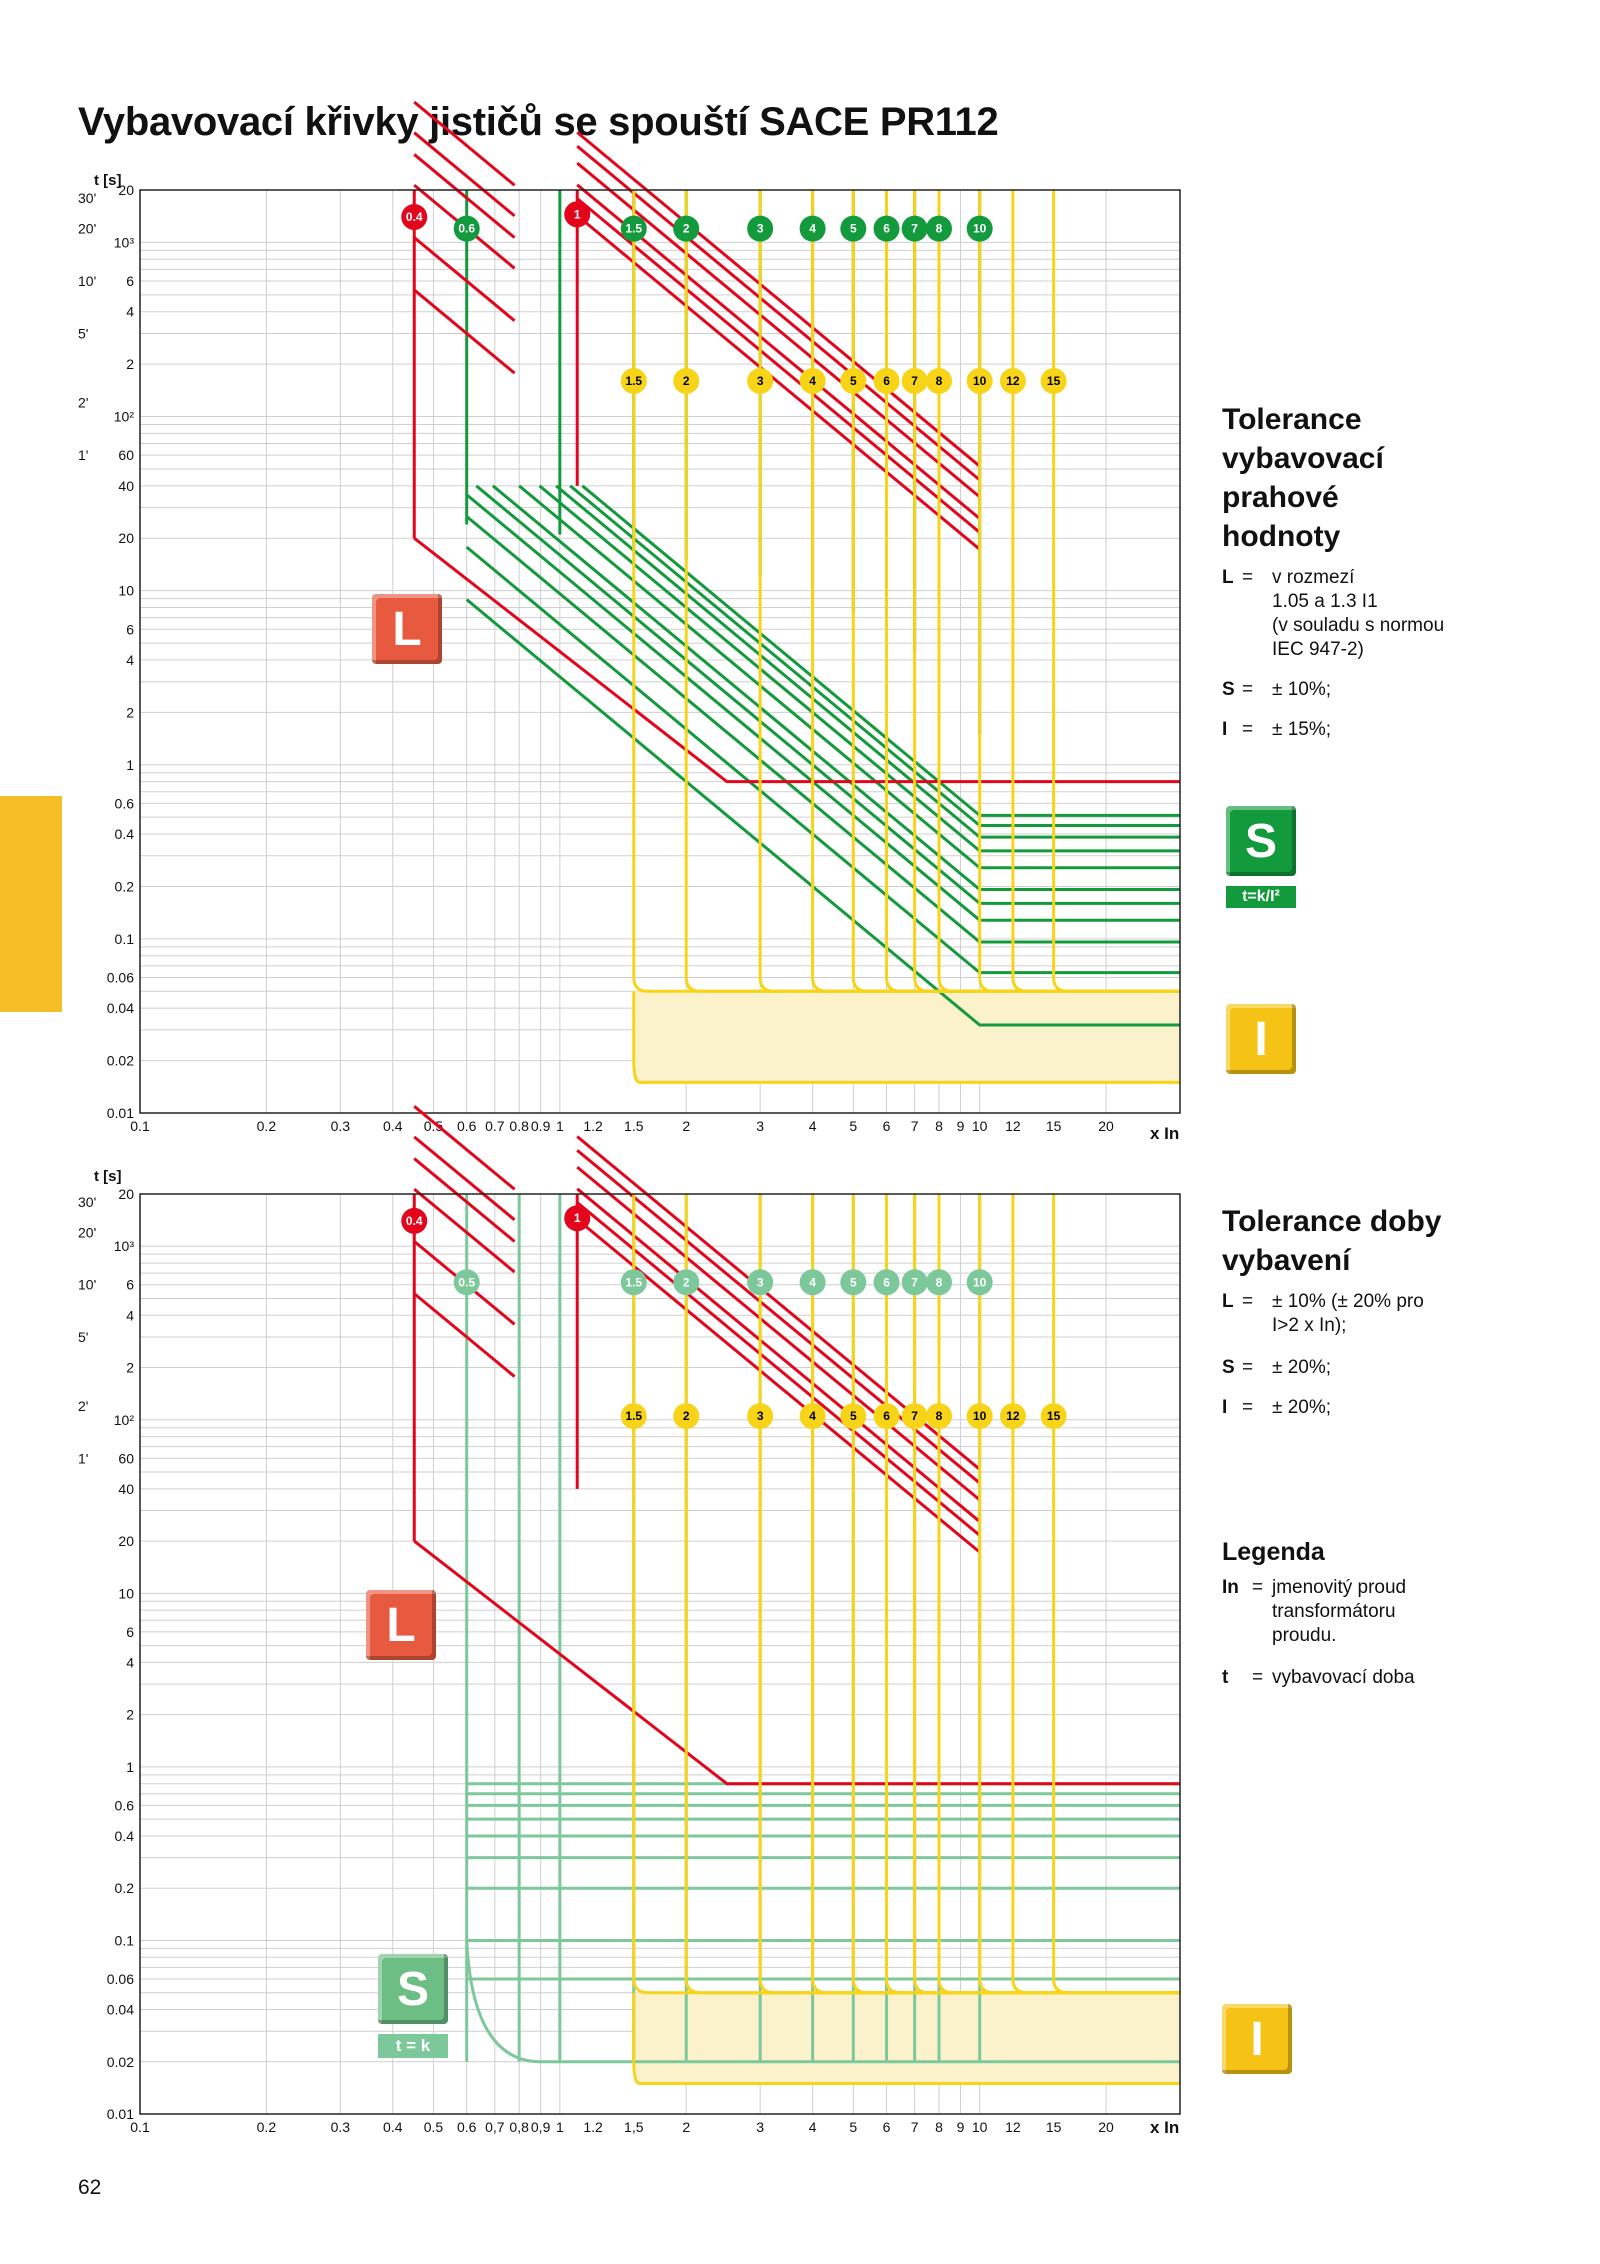 The image size is (1600, 2264). Describe the element at coordinates (906, 2038) in the screenshot. I see `i-tolerance-band` at that location.